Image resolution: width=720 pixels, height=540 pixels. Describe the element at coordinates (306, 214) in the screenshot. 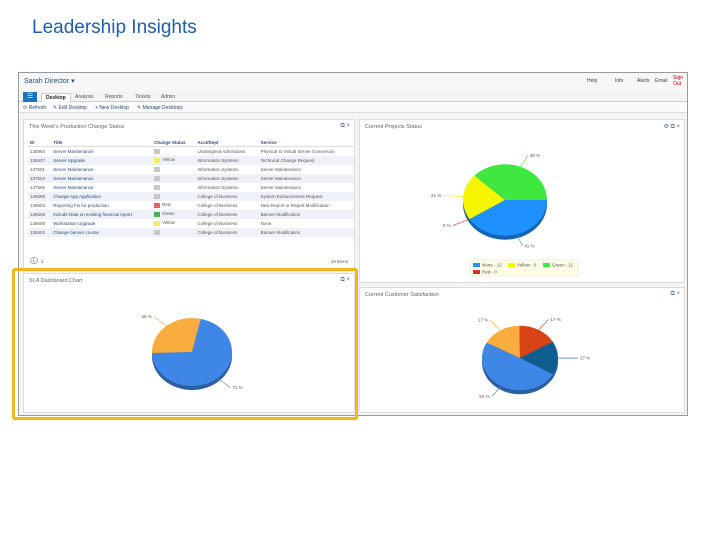

I see `table-cell: Banner Modification` at that location.